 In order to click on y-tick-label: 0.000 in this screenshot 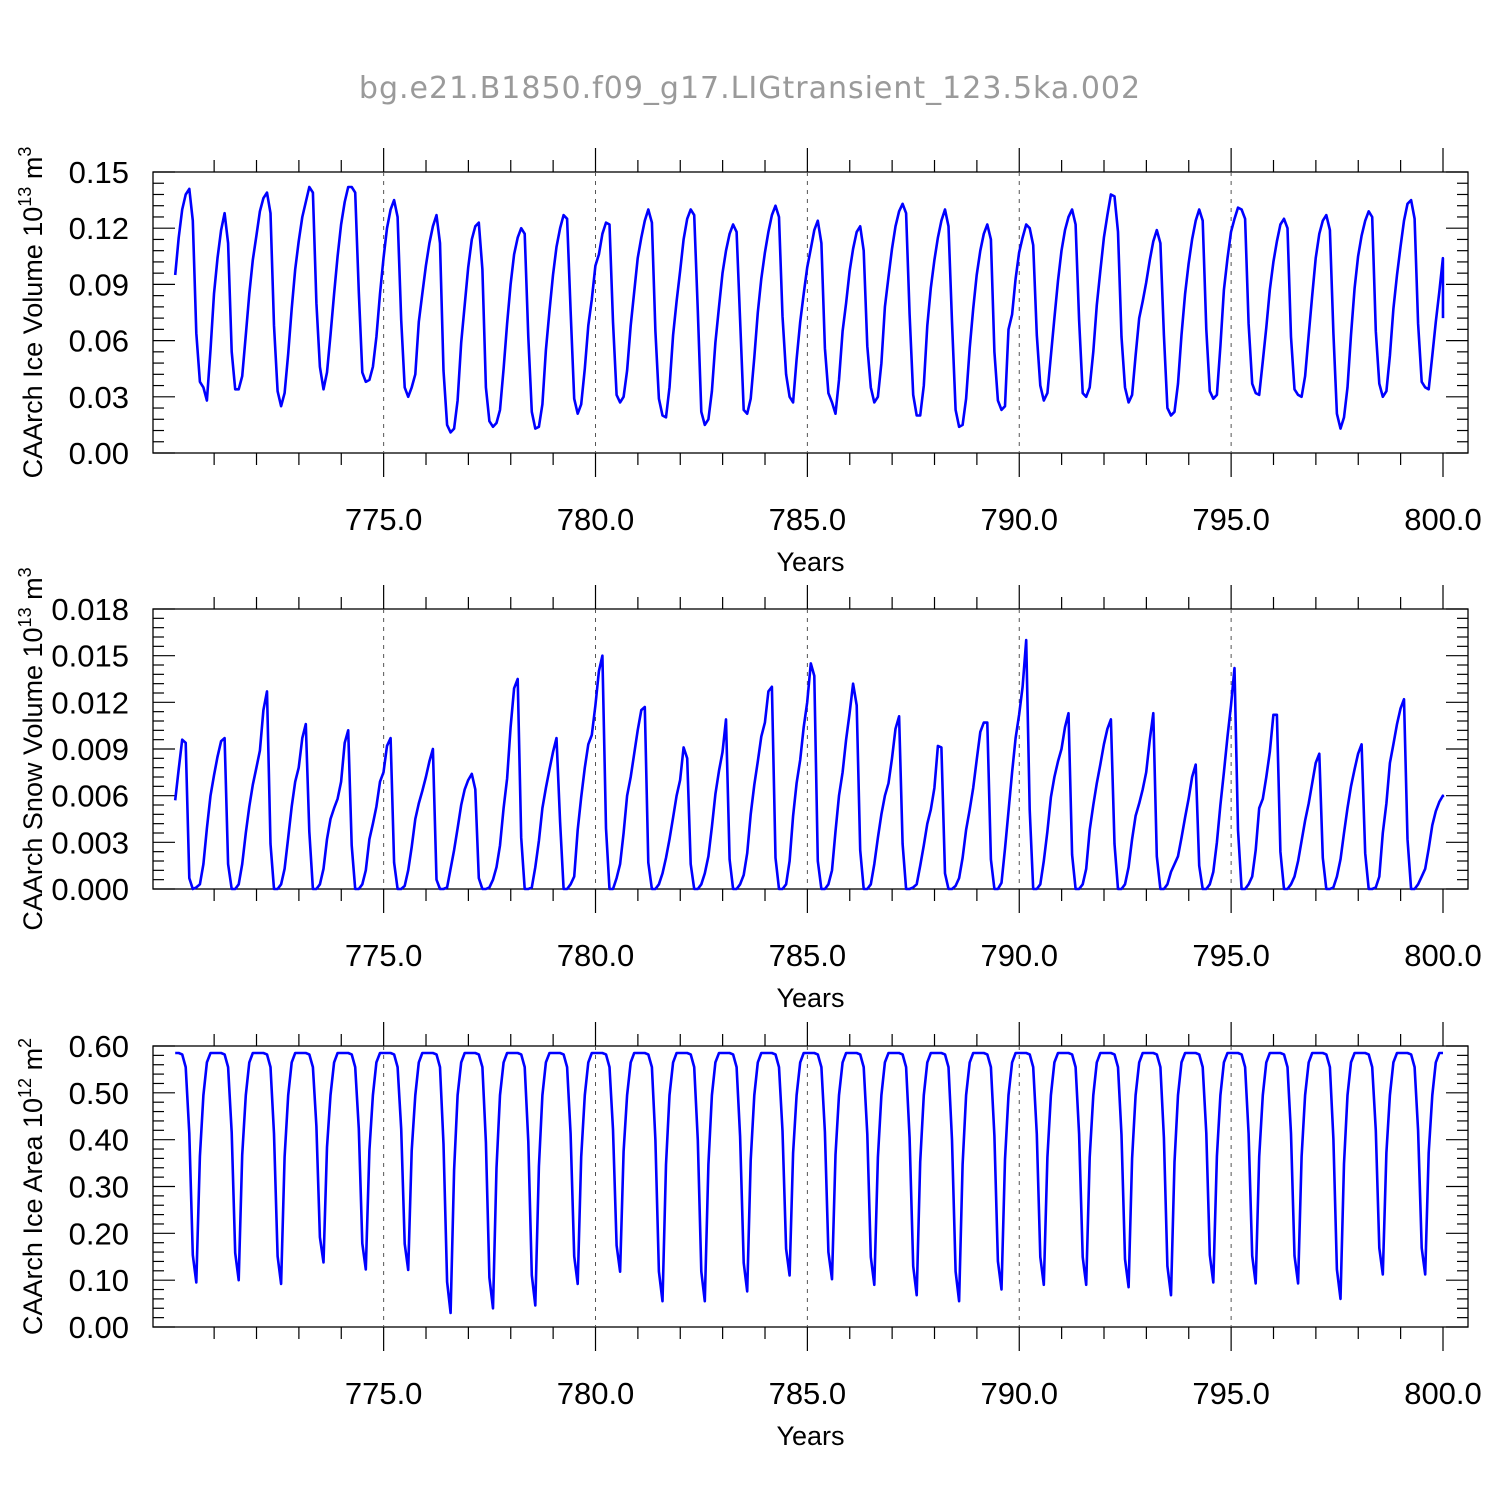, I will do `click(90, 889)`.